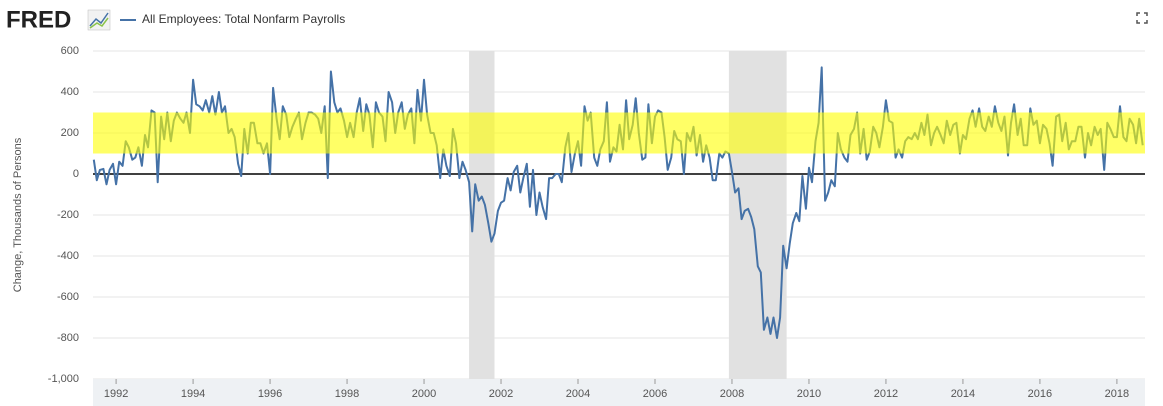 This screenshot has width=1163, height=406. What do you see at coordinates (193, 394) in the screenshot?
I see `x-tick-label: 1994` at bounding box center [193, 394].